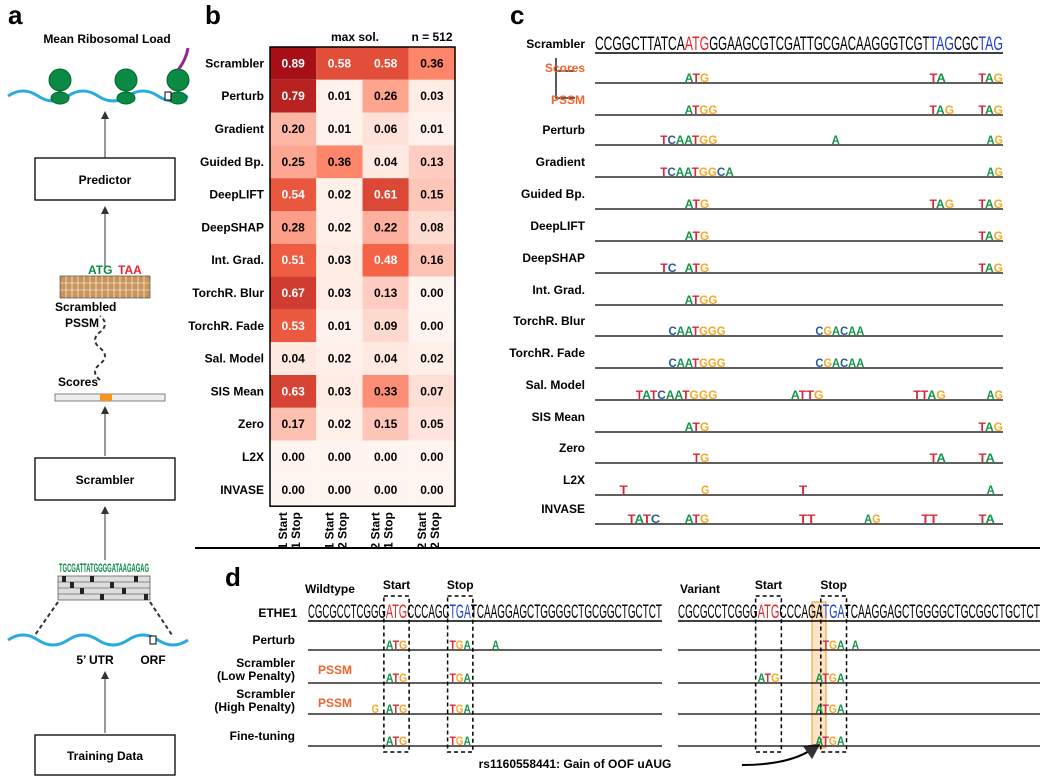  I want to click on logo-letters: TGA, so click(461, 741).